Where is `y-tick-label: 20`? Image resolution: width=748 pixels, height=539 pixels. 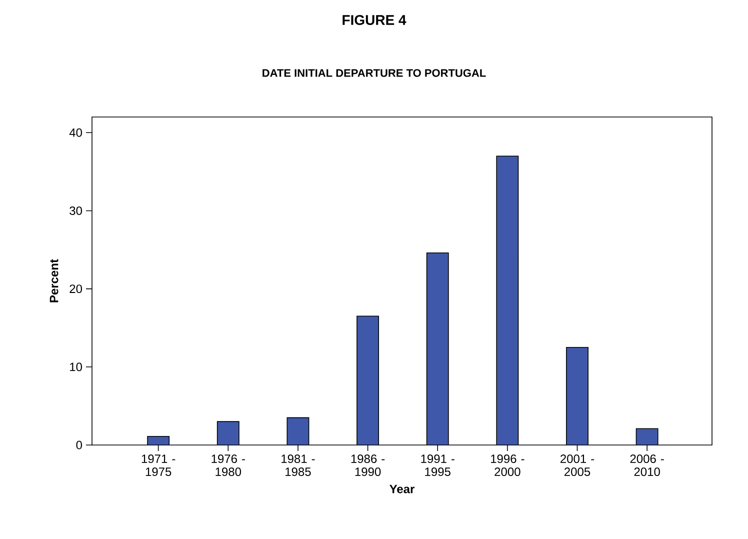 y-tick-label: 20 is located at coordinates (76, 289).